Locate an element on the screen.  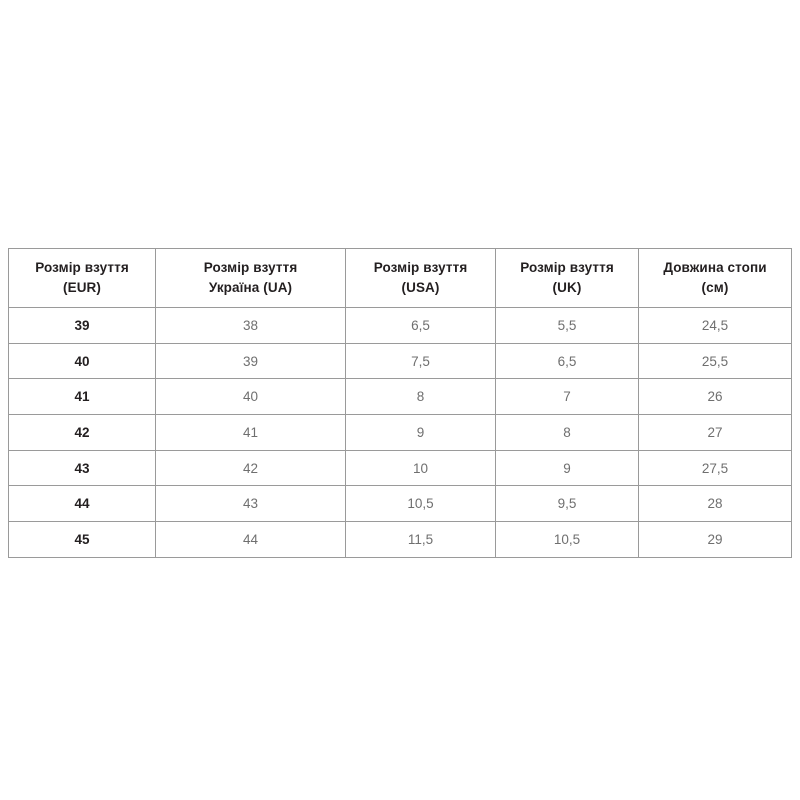
cell-usa: 9 is located at coordinates (420, 432).